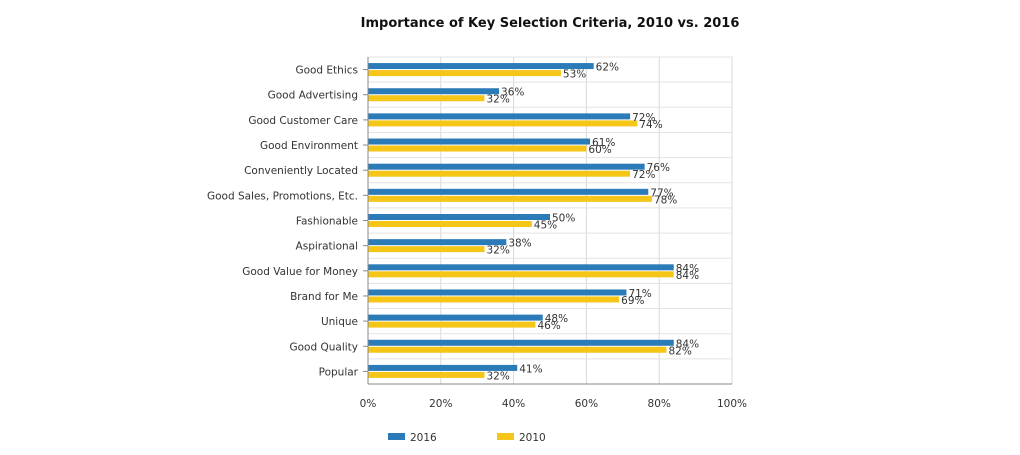 The image size is (1020, 455). What do you see at coordinates (599, 150) in the screenshot?
I see `data-label-2010: 60%` at bounding box center [599, 150].